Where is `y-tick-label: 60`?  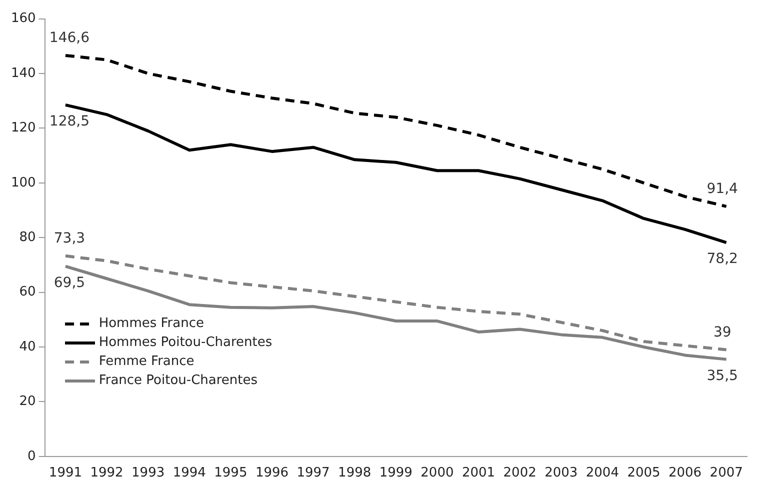
y-tick-label: 60 is located at coordinates (27, 292).